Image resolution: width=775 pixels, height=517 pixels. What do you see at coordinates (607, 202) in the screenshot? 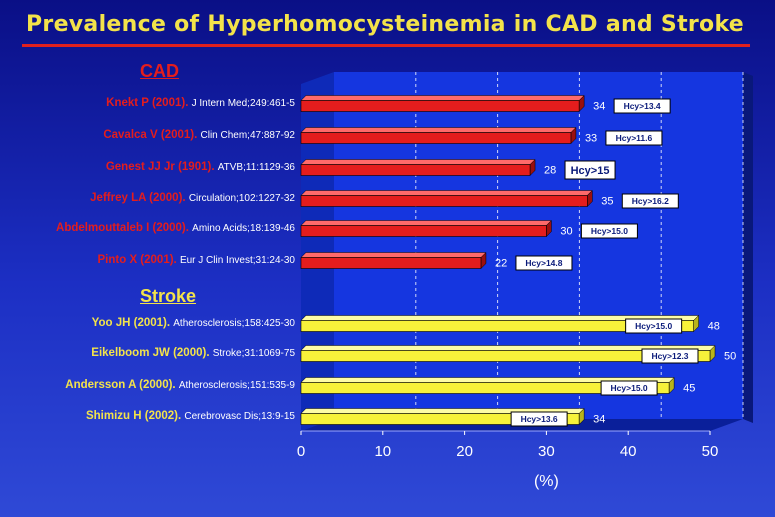
I see `bar-value-label: 35` at bounding box center [607, 202].